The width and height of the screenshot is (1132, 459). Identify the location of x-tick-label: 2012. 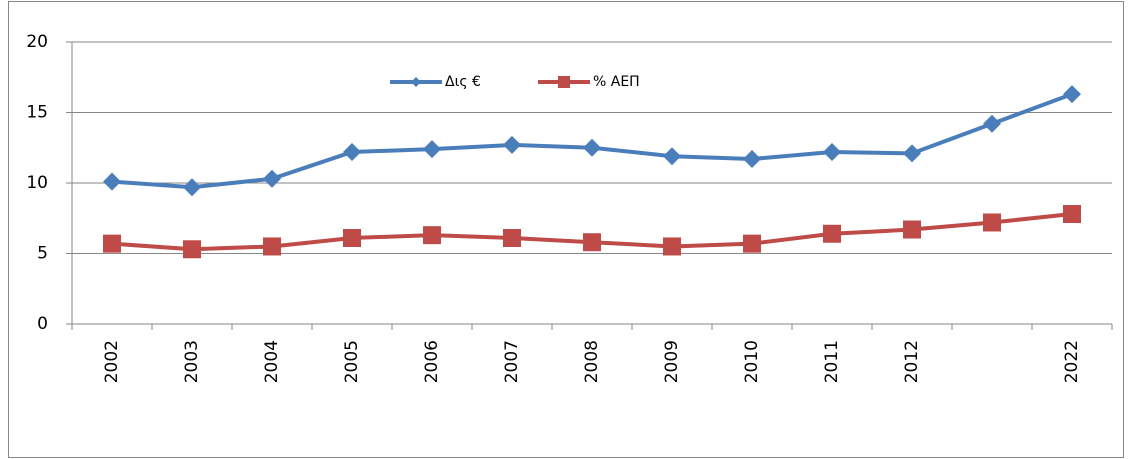
(912, 361).